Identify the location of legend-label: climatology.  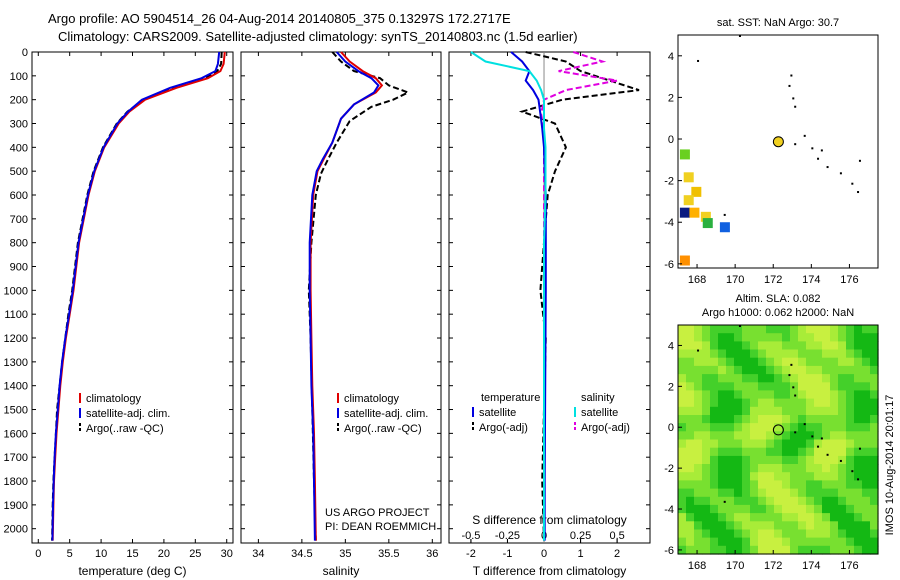
(114, 399).